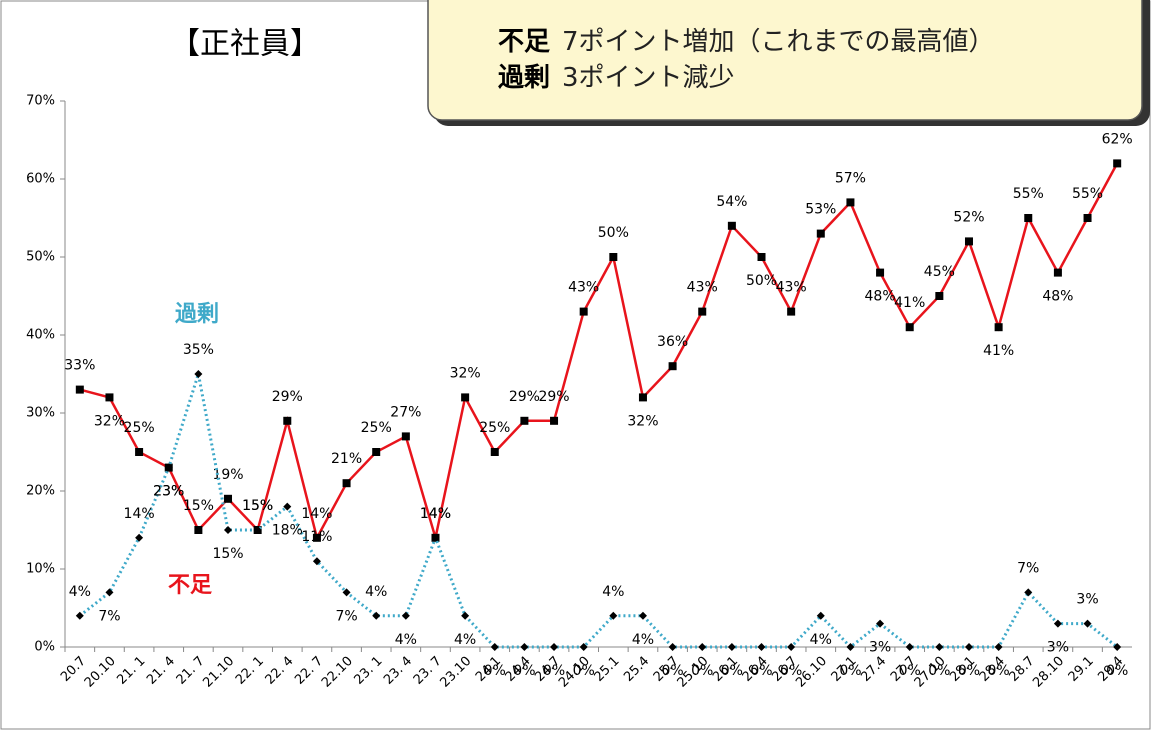  What do you see at coordinates (761, 281) in the screenshot?
I see `data-label: 50%` at bounding box center [761, 281].